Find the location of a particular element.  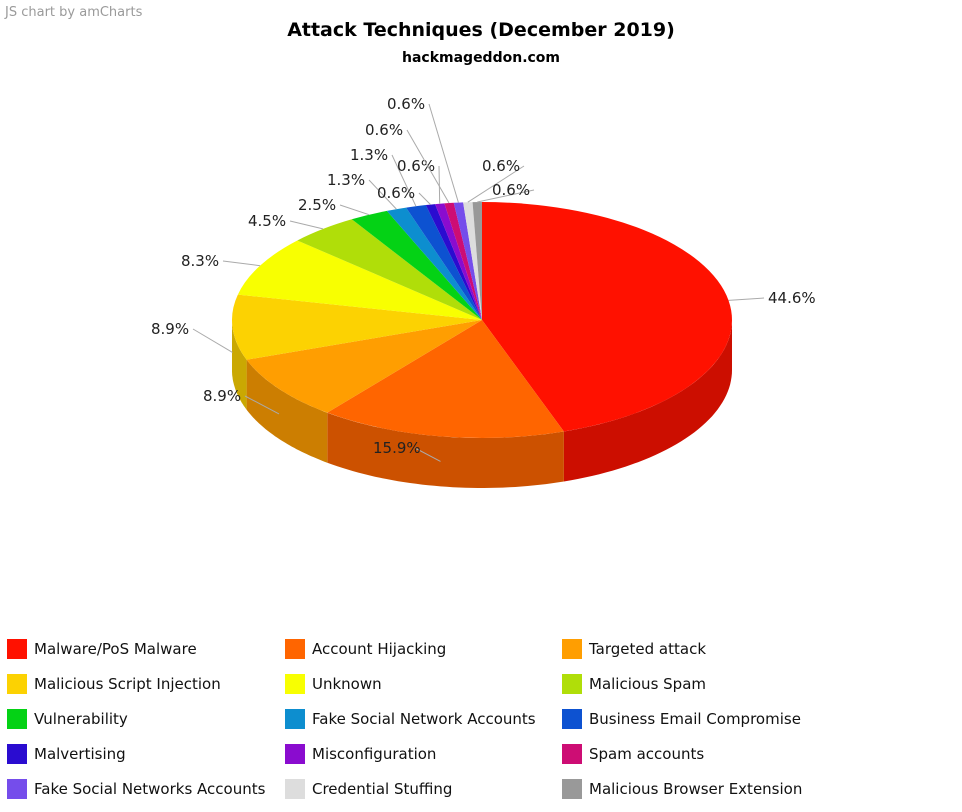

legend-item-5: Unknown is located at coordinates (333, 684).